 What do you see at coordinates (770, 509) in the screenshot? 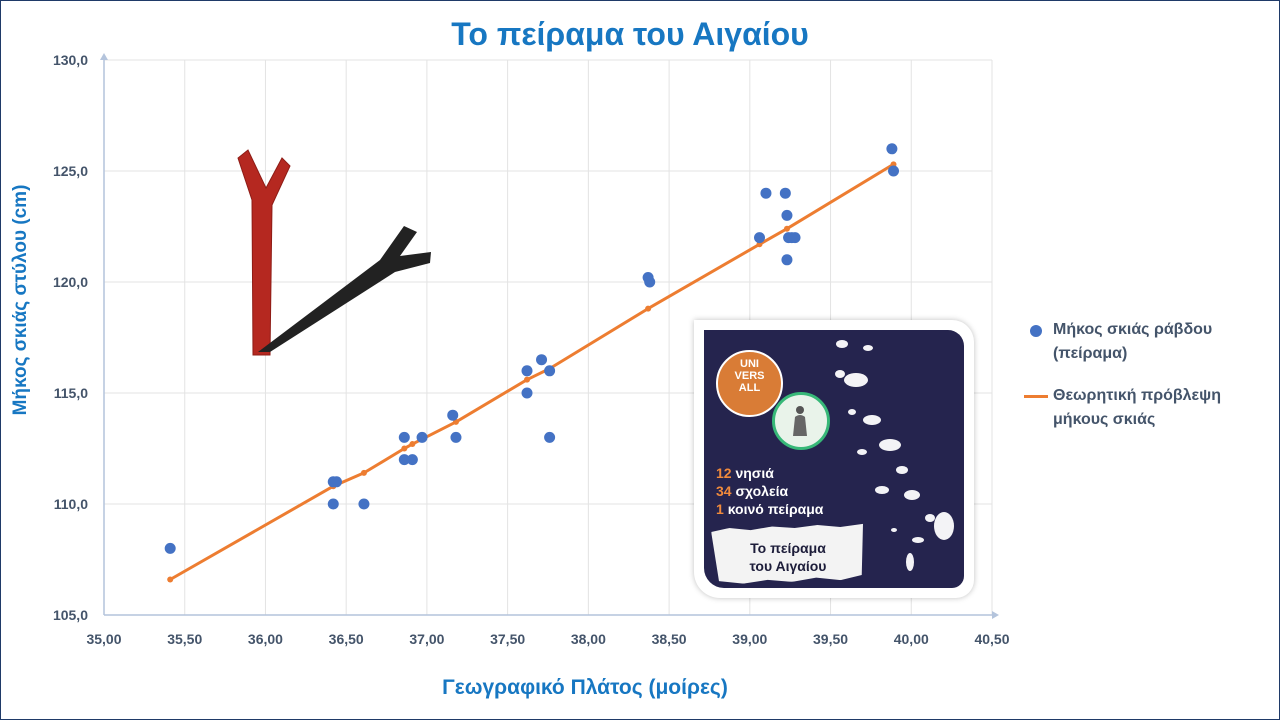
I see `fact-experiment: 1 κοινό πείραμα` at bounding box center [770, 509].